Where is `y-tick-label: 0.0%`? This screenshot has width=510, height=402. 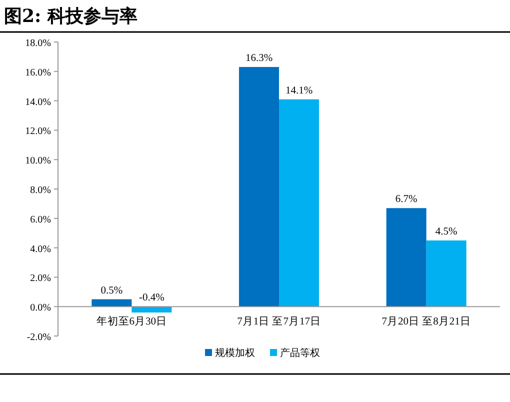 y-tick-label: 0.0% is located at coordinates (40, 308).